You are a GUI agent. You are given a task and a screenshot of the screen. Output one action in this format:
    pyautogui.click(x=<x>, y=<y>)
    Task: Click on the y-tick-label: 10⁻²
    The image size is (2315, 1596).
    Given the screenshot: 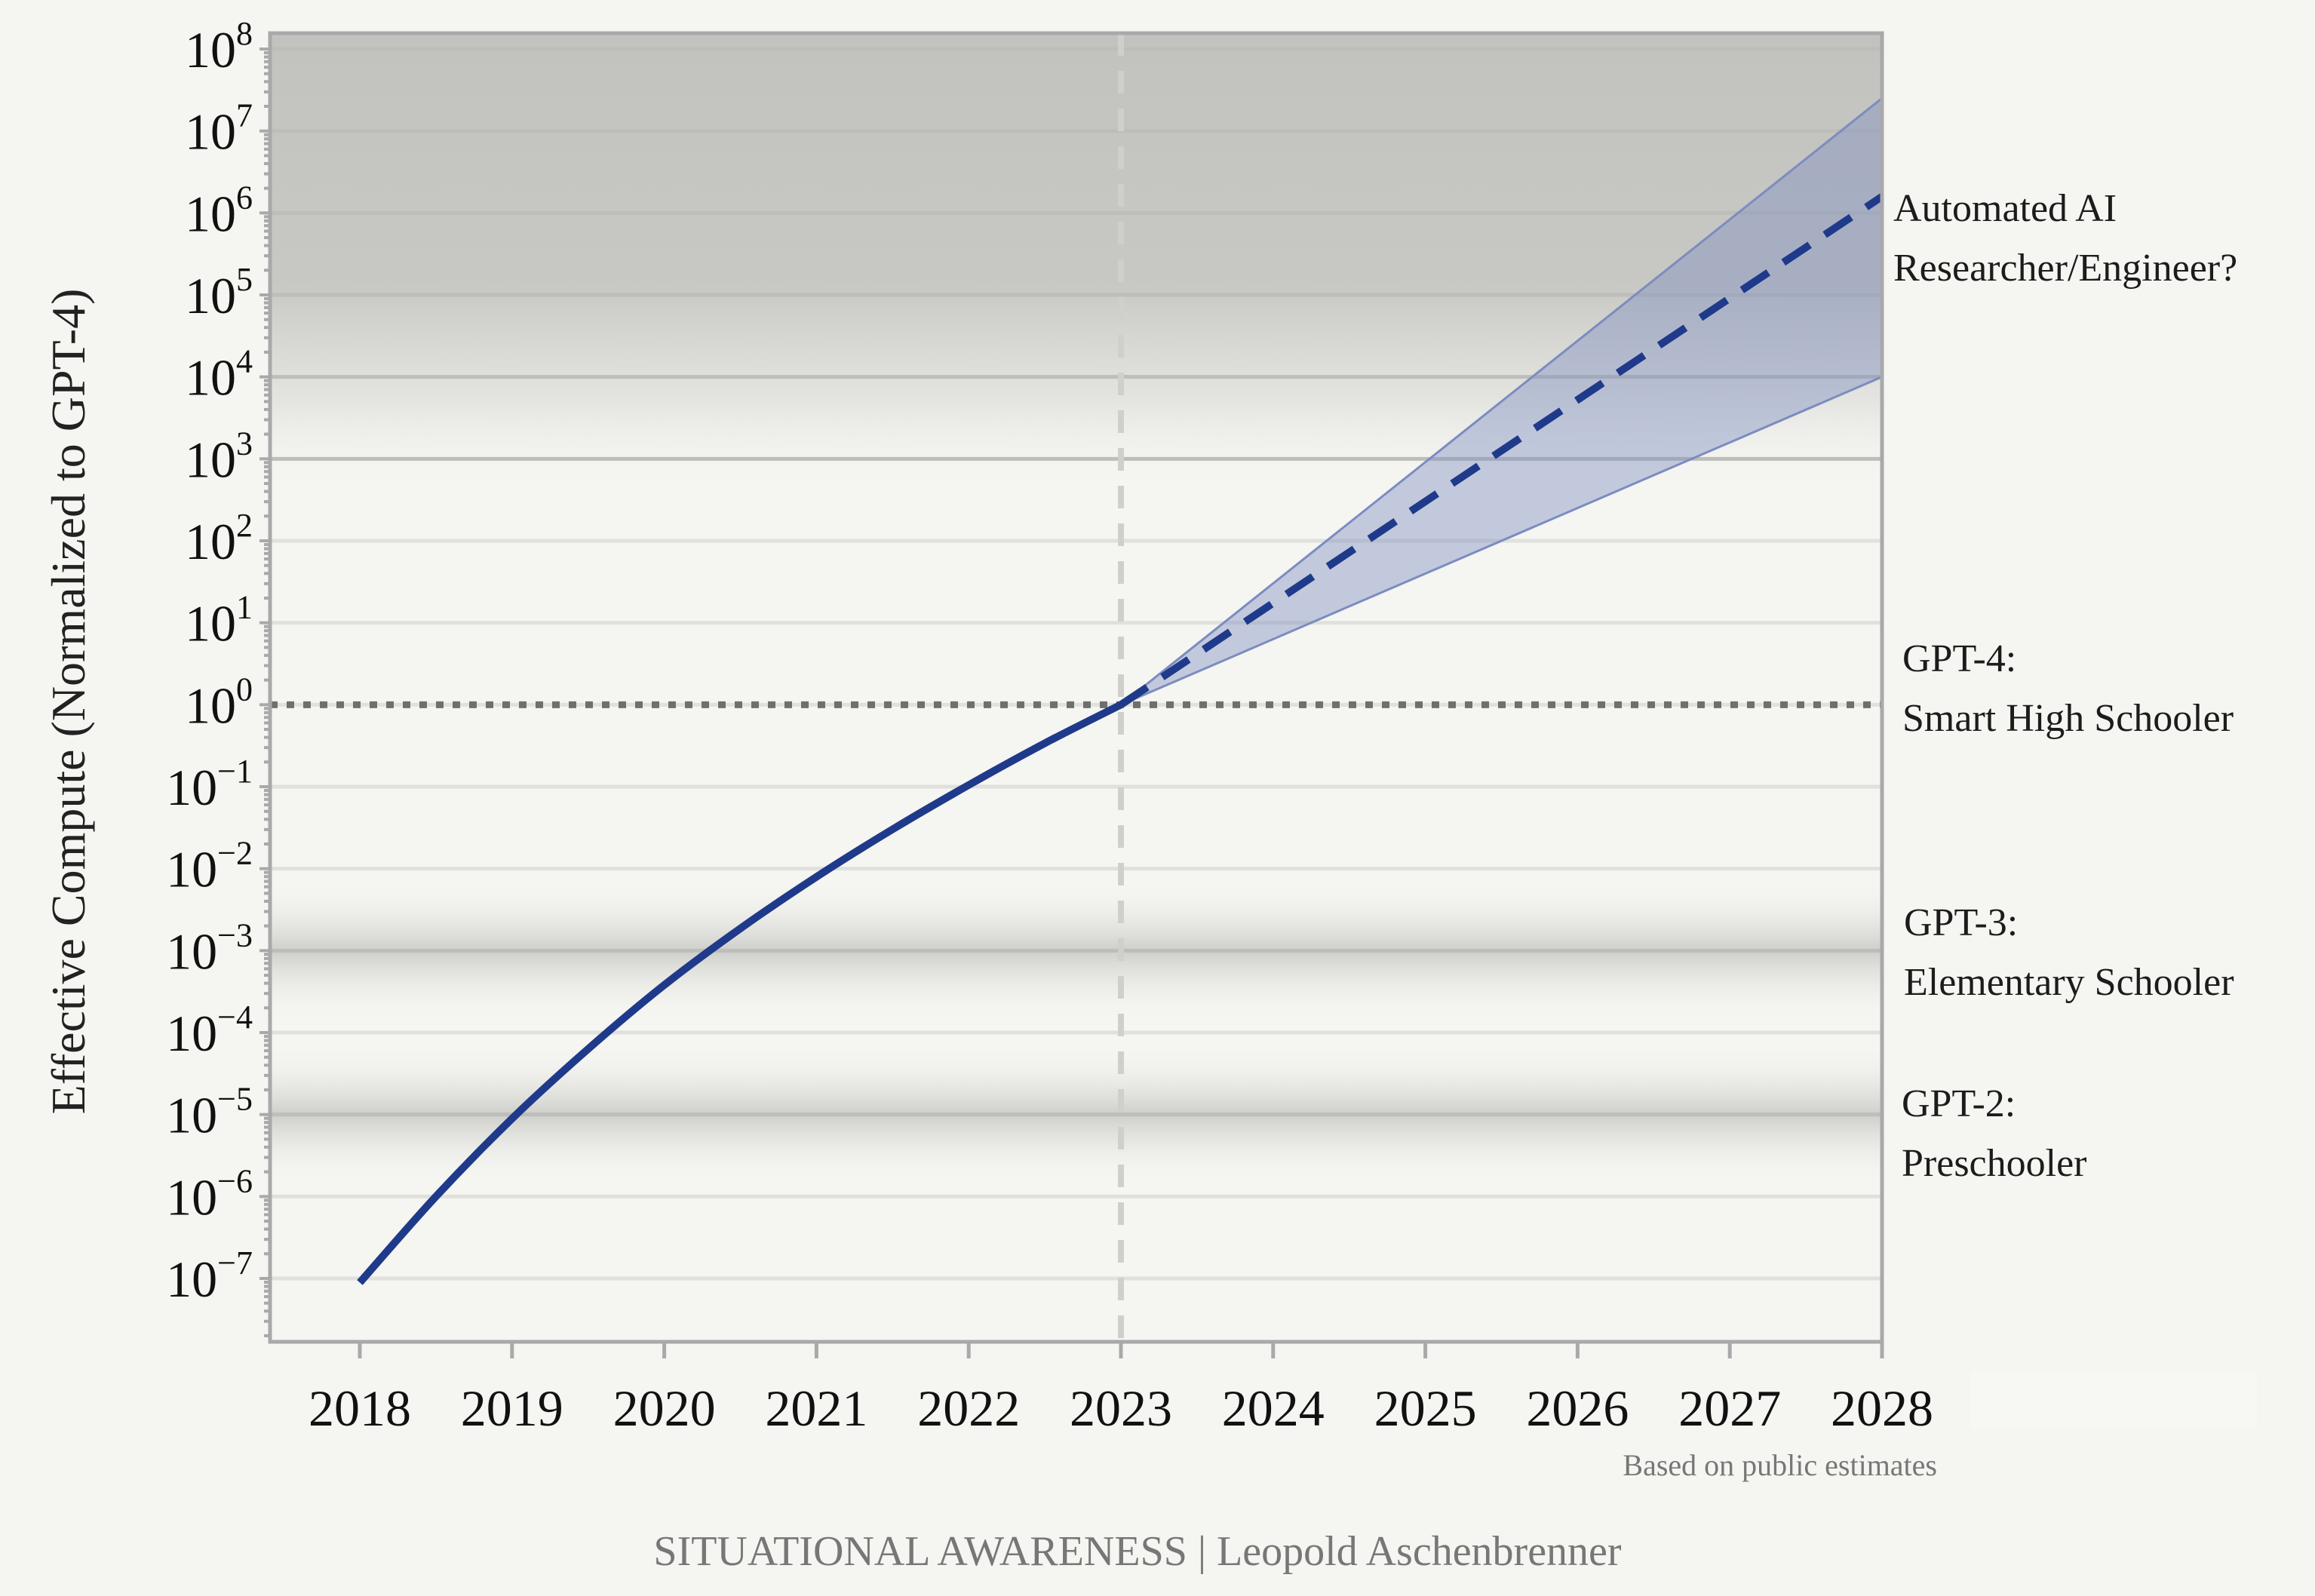 What is the action you would take?
    pyautogui.click(x=209, y=867)
    